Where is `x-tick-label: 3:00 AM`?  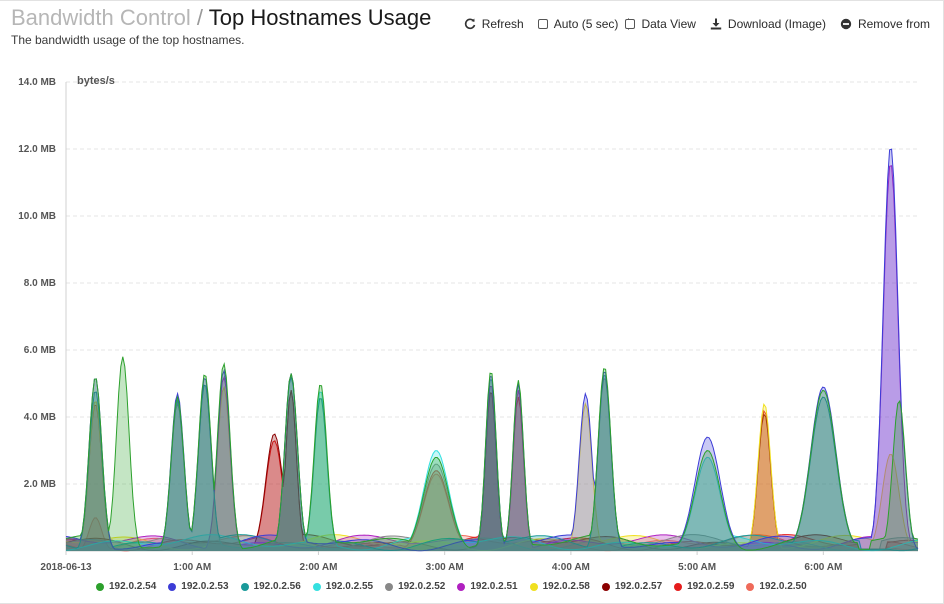 x-tick-label: 3:00 AM is located at coordinates (445, 567).